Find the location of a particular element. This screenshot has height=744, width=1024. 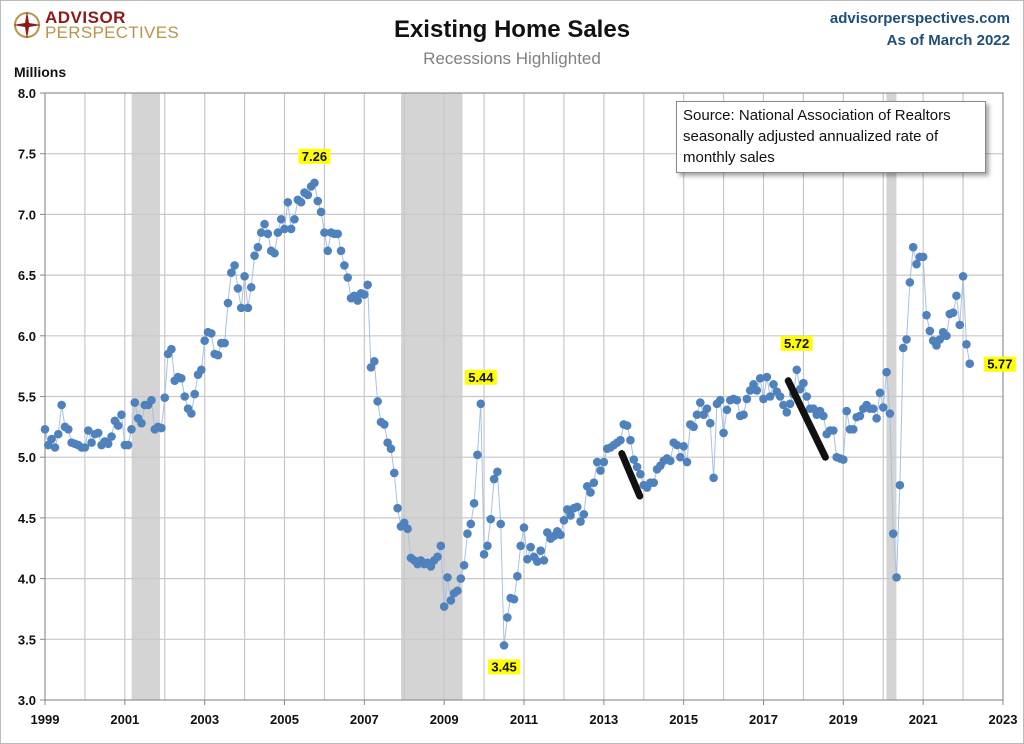

x-tick-label: 1999 is located at coordinates (45, 719).